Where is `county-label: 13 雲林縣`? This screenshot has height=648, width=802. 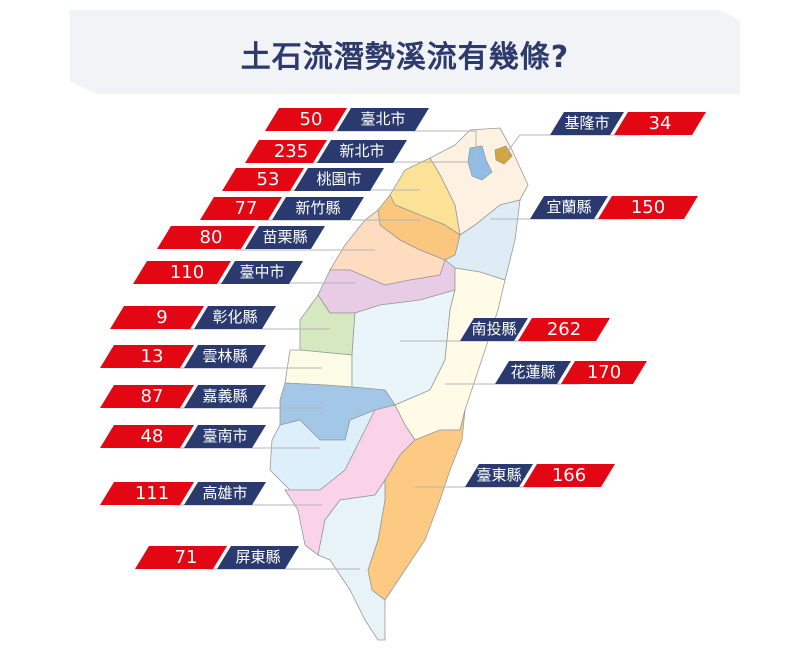
county-label: 13 雲林縣 is located at coordinates (183, 356).